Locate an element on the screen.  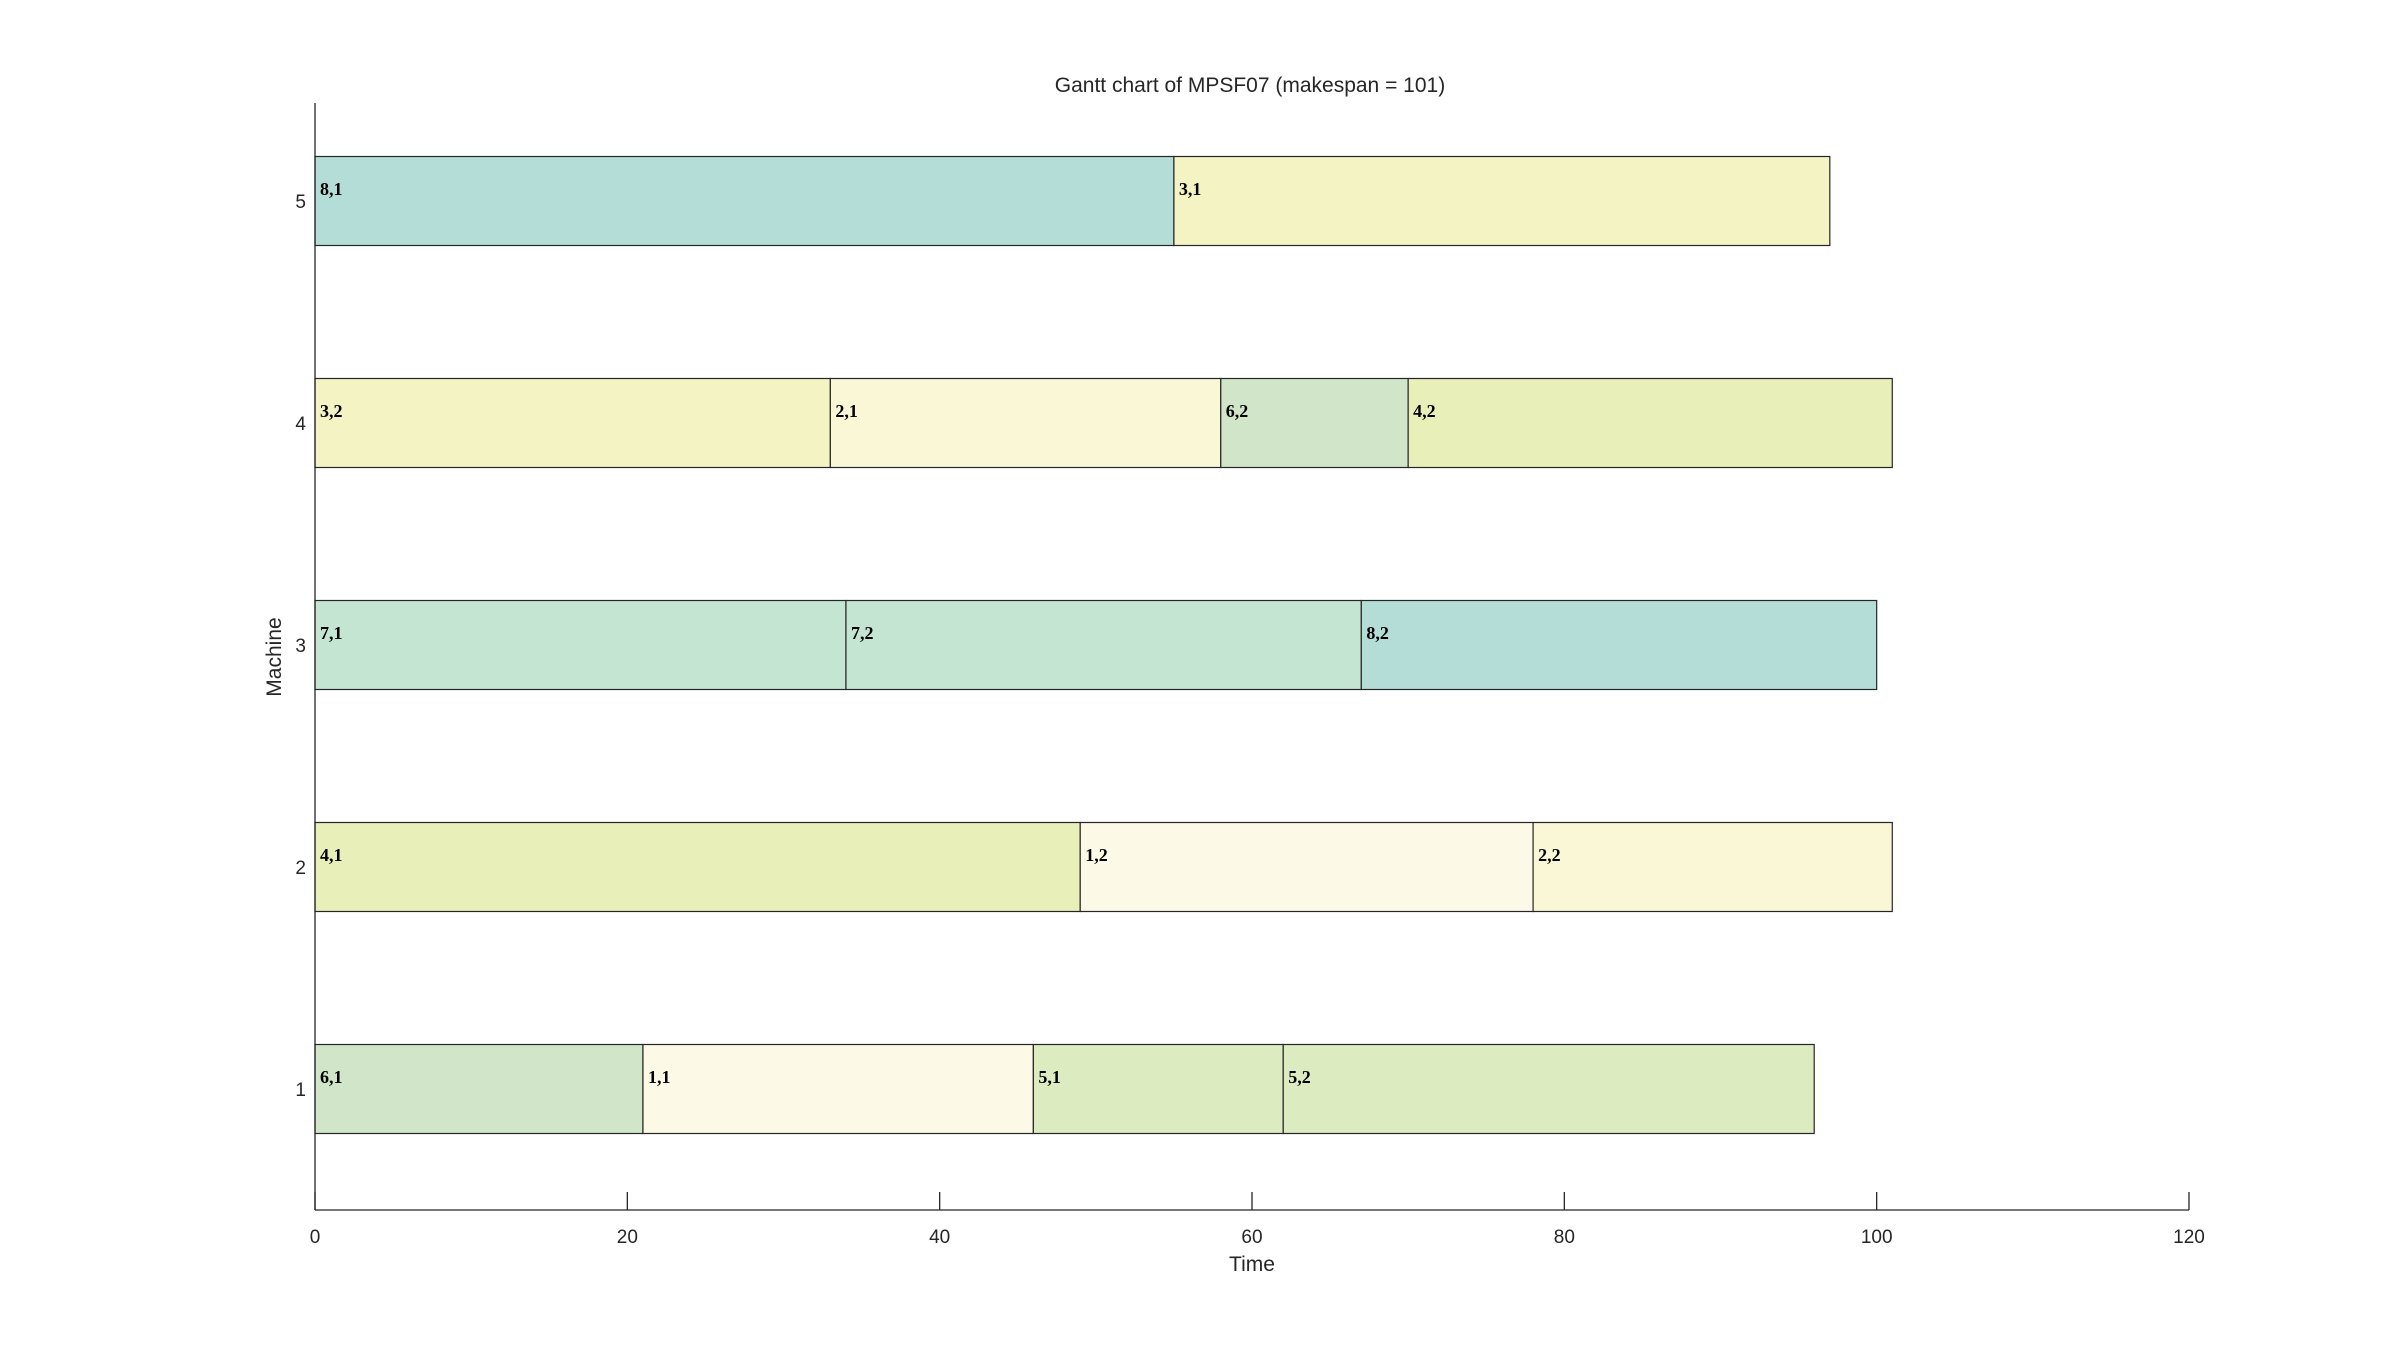
gantt-bar-label: 1,2 is located at coordinates (1096, 855).